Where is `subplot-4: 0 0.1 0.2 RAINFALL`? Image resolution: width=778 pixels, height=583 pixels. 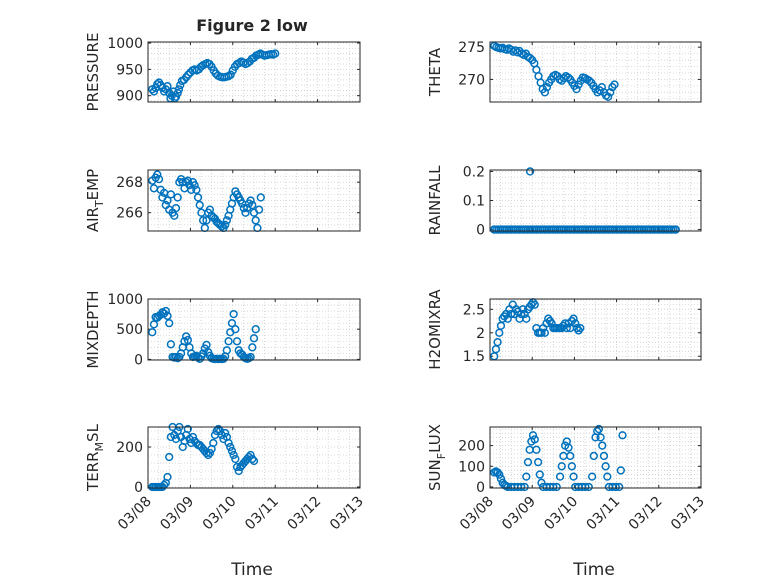 subplot-4: 0 0.1 0.2 RAINFALL is located at coordinates (564, 201).